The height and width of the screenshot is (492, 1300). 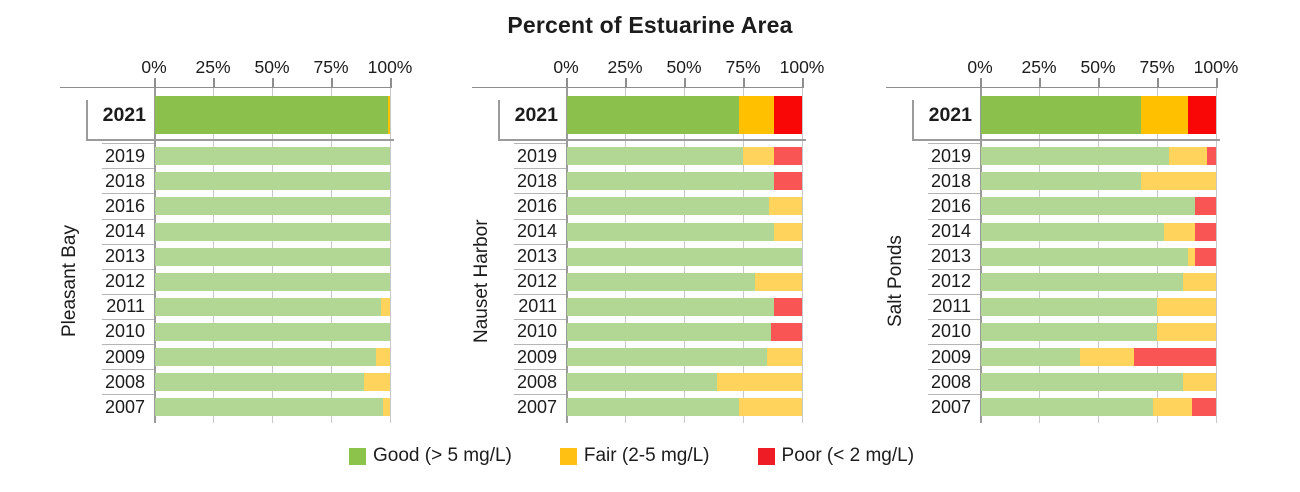 What do you see at coordinates (499, 120) in the screenshot?
I see `highlight-frame-left` at bounding box center [499, 120].